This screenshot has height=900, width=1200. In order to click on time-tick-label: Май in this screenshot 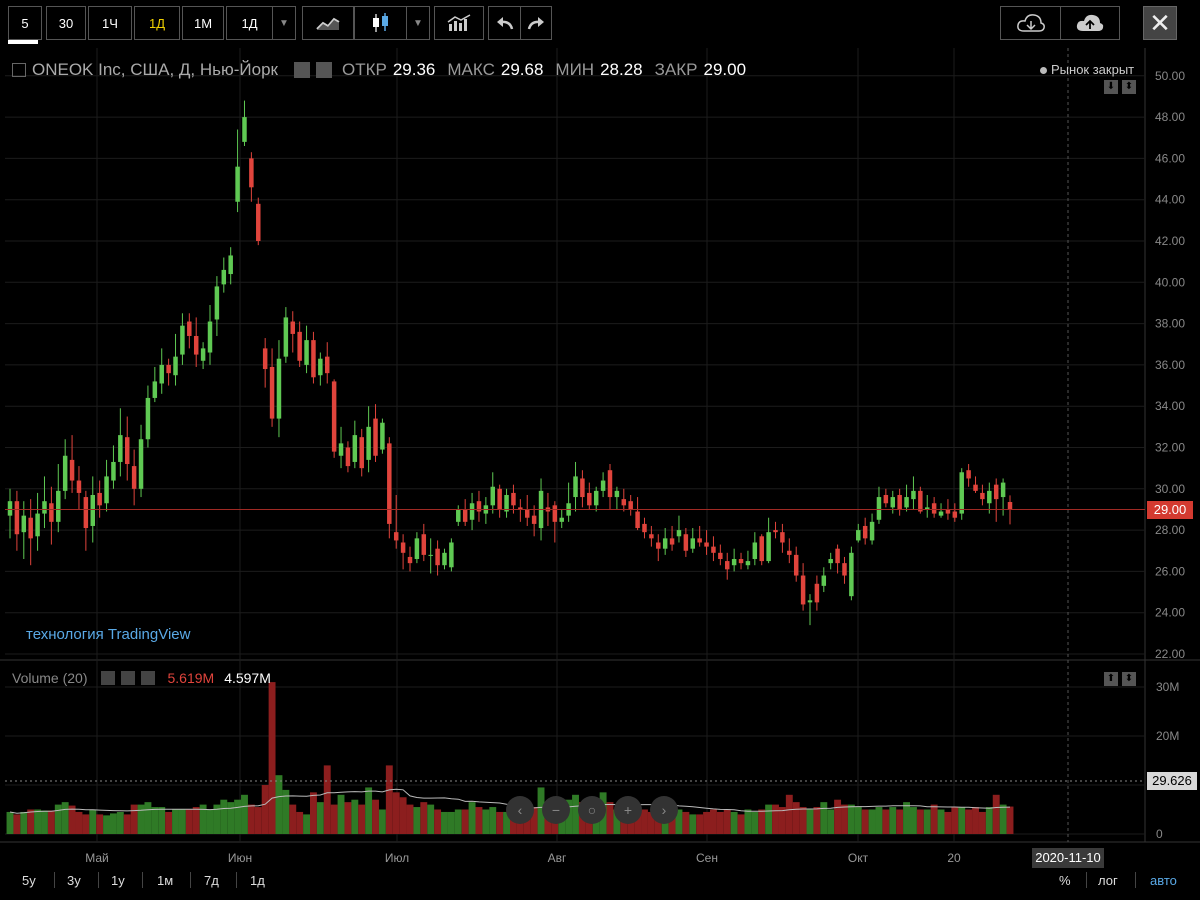, I will do `click(97, 858)`.